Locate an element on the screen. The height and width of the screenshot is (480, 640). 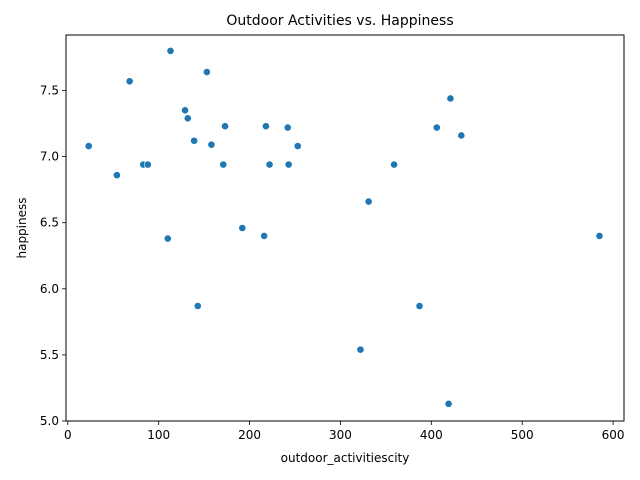
y-ticks: 5.0 5.5 6.0 6.5 7.0 7.5 is located at coordinates (53, 256).